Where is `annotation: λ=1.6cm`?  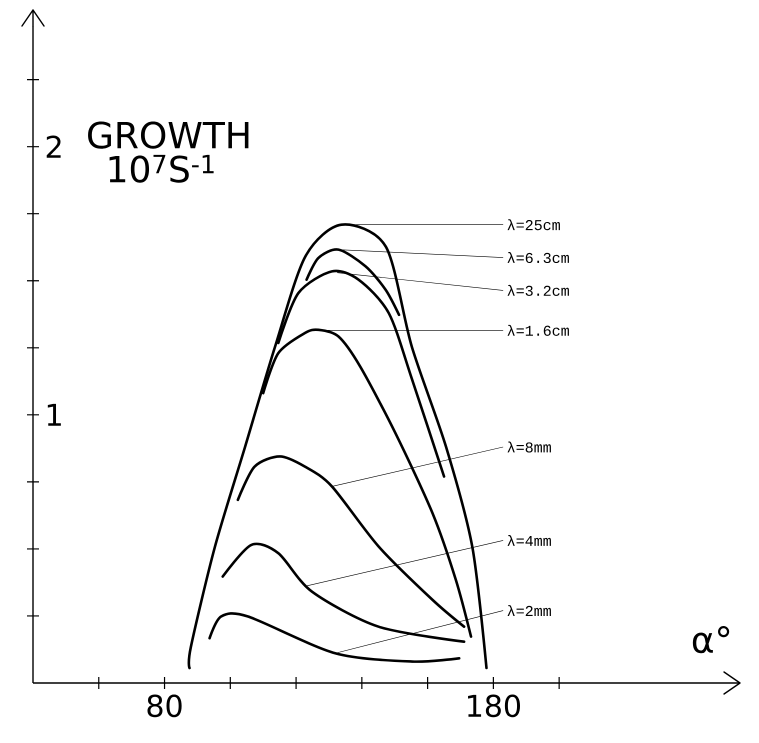
annotation: λ=1.6cm is located at coordinates (538, 330).